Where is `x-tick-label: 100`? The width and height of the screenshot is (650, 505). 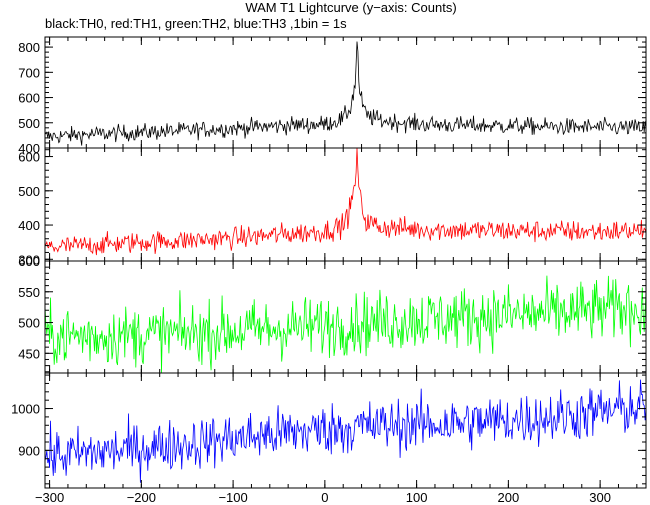 x-tick-label: 100 is located at coordinates (417, 497).